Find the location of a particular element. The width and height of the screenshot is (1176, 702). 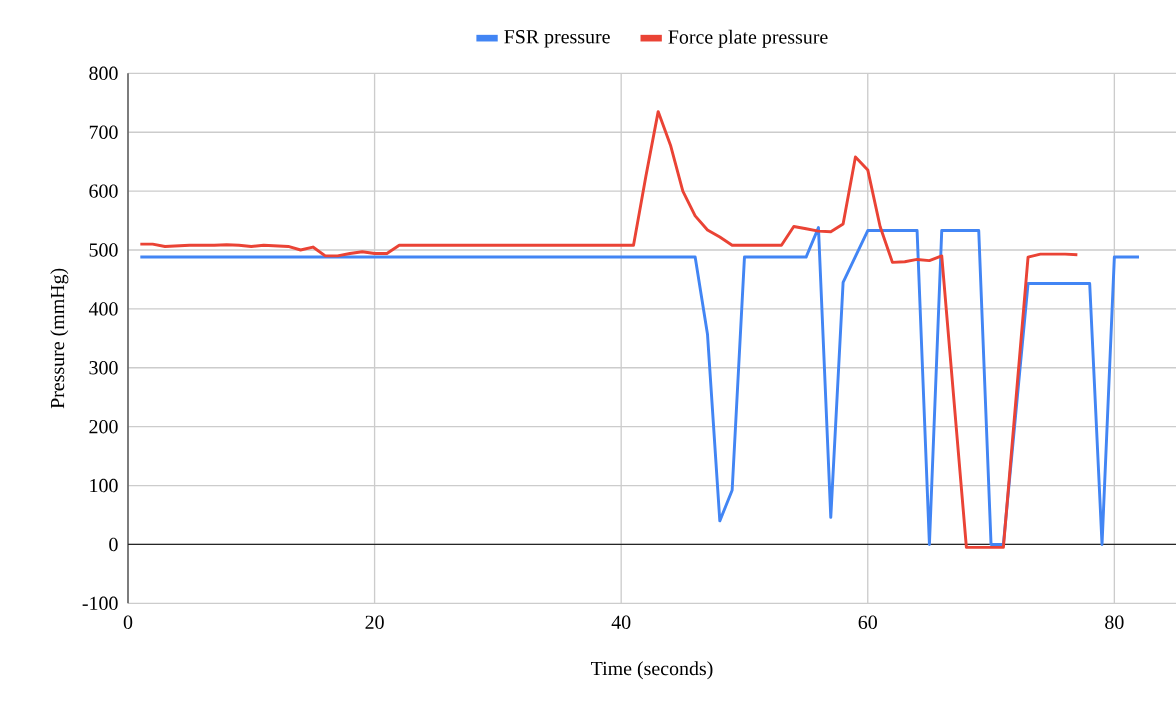

legend-label: Force plate pressure is located at coordinates (748, 38).